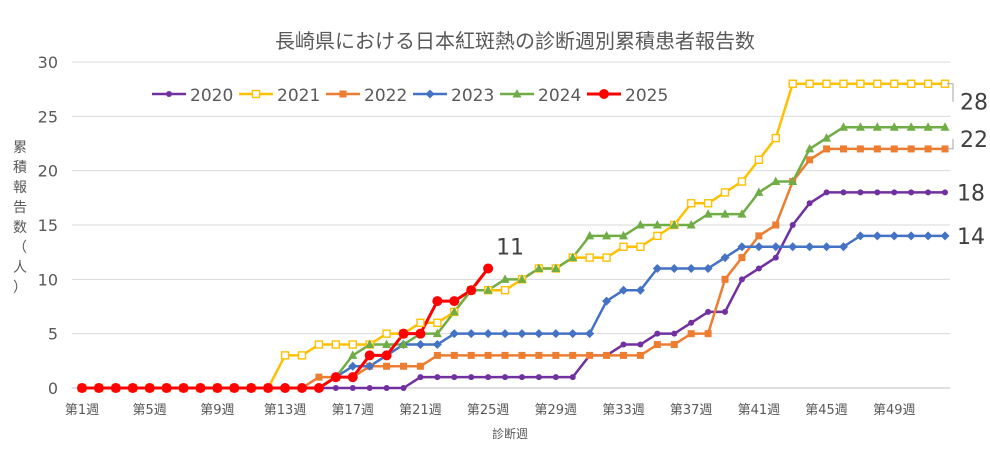 This screenshot has width=990, height=458. What do you see at coordinates (343, 94) in the screenshot?
I see `legend-marker-2022` at bounding box center [343, 94].